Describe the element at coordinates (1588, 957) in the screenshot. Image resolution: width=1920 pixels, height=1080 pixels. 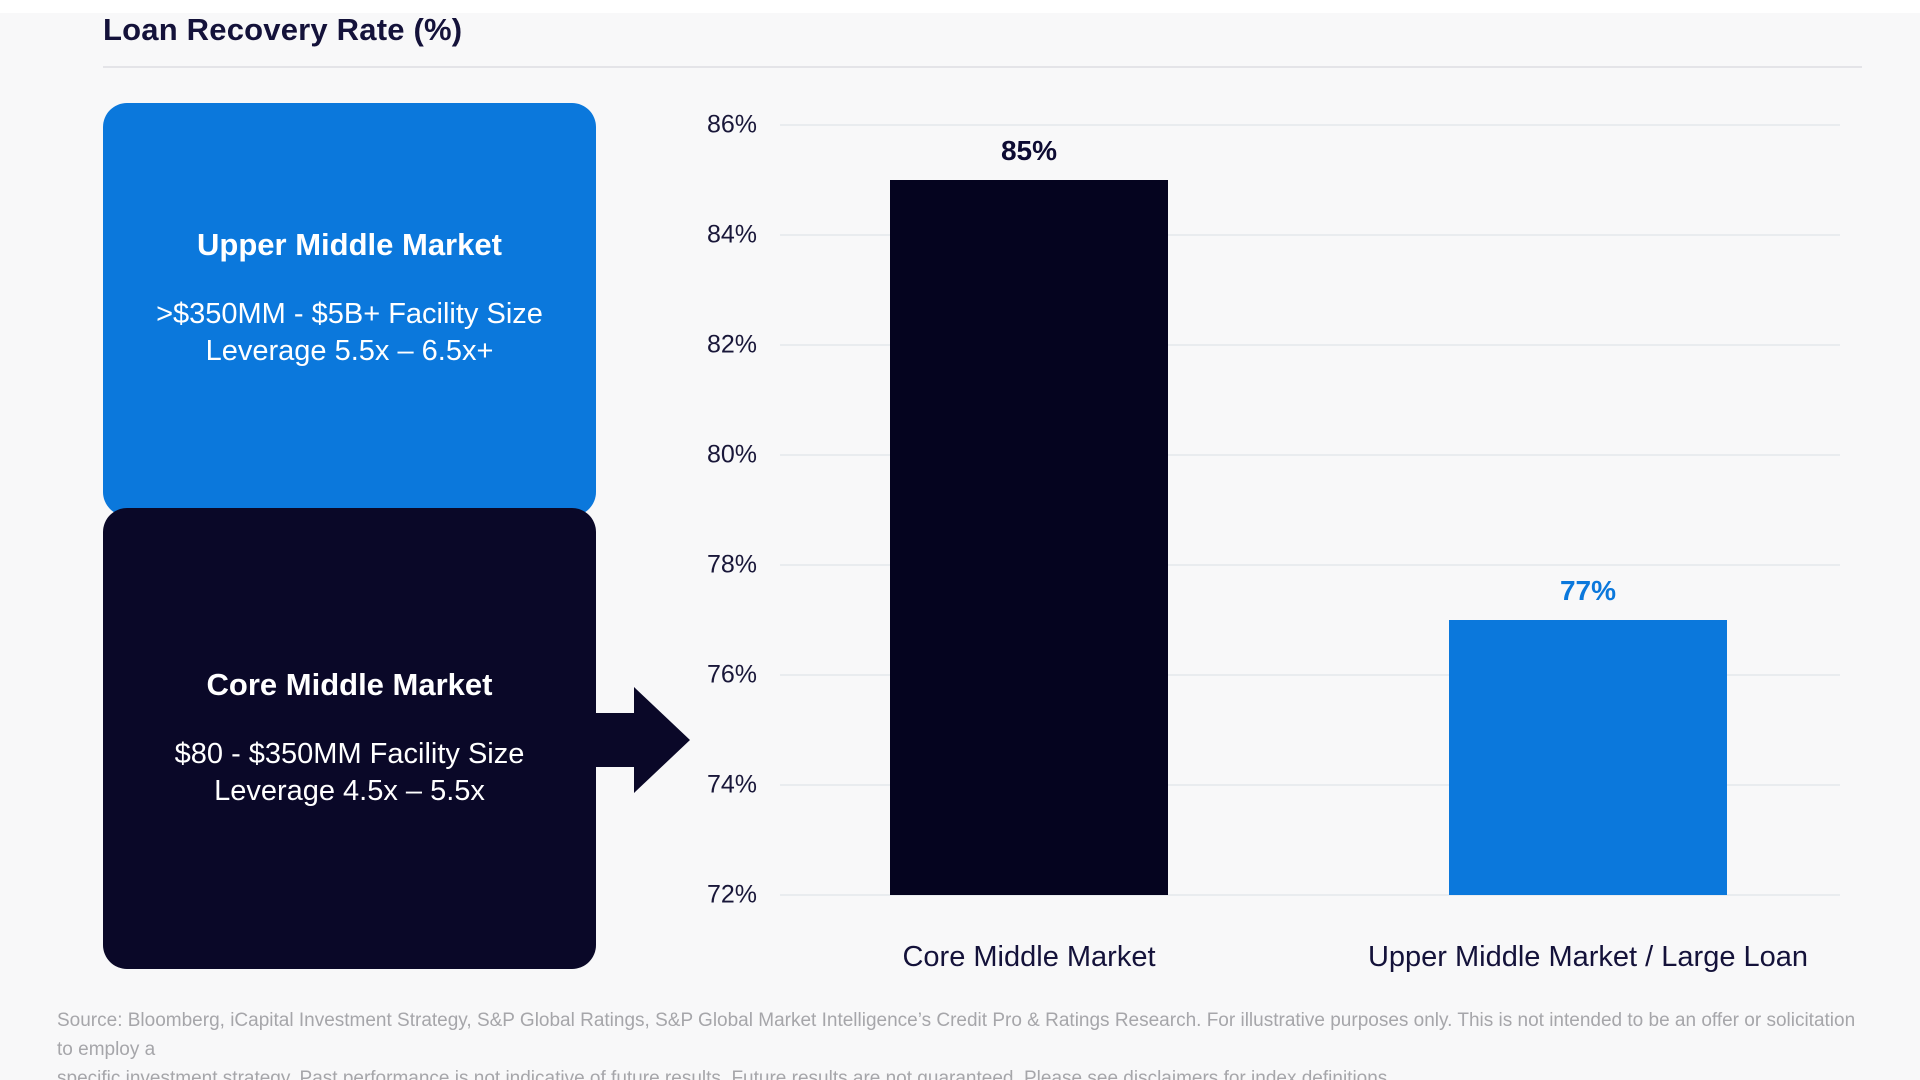
I see `x-axis-category-label: Upper Middle Market / Large Loan` at that location.